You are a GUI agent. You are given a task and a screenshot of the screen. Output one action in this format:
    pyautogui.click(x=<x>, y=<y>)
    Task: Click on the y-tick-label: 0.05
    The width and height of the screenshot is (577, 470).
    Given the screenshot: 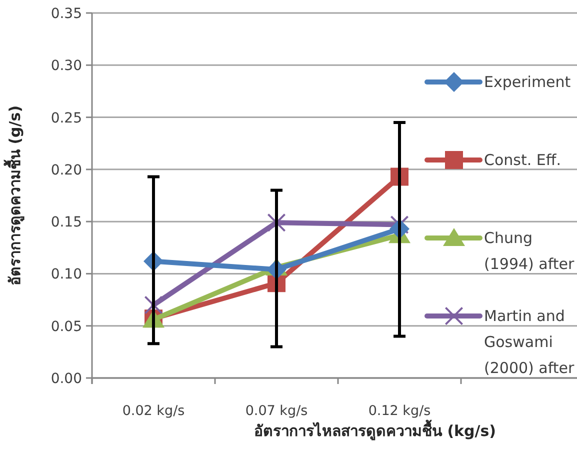 What is the action you would take?
    pyautogui.click(x=66, y=326)
    